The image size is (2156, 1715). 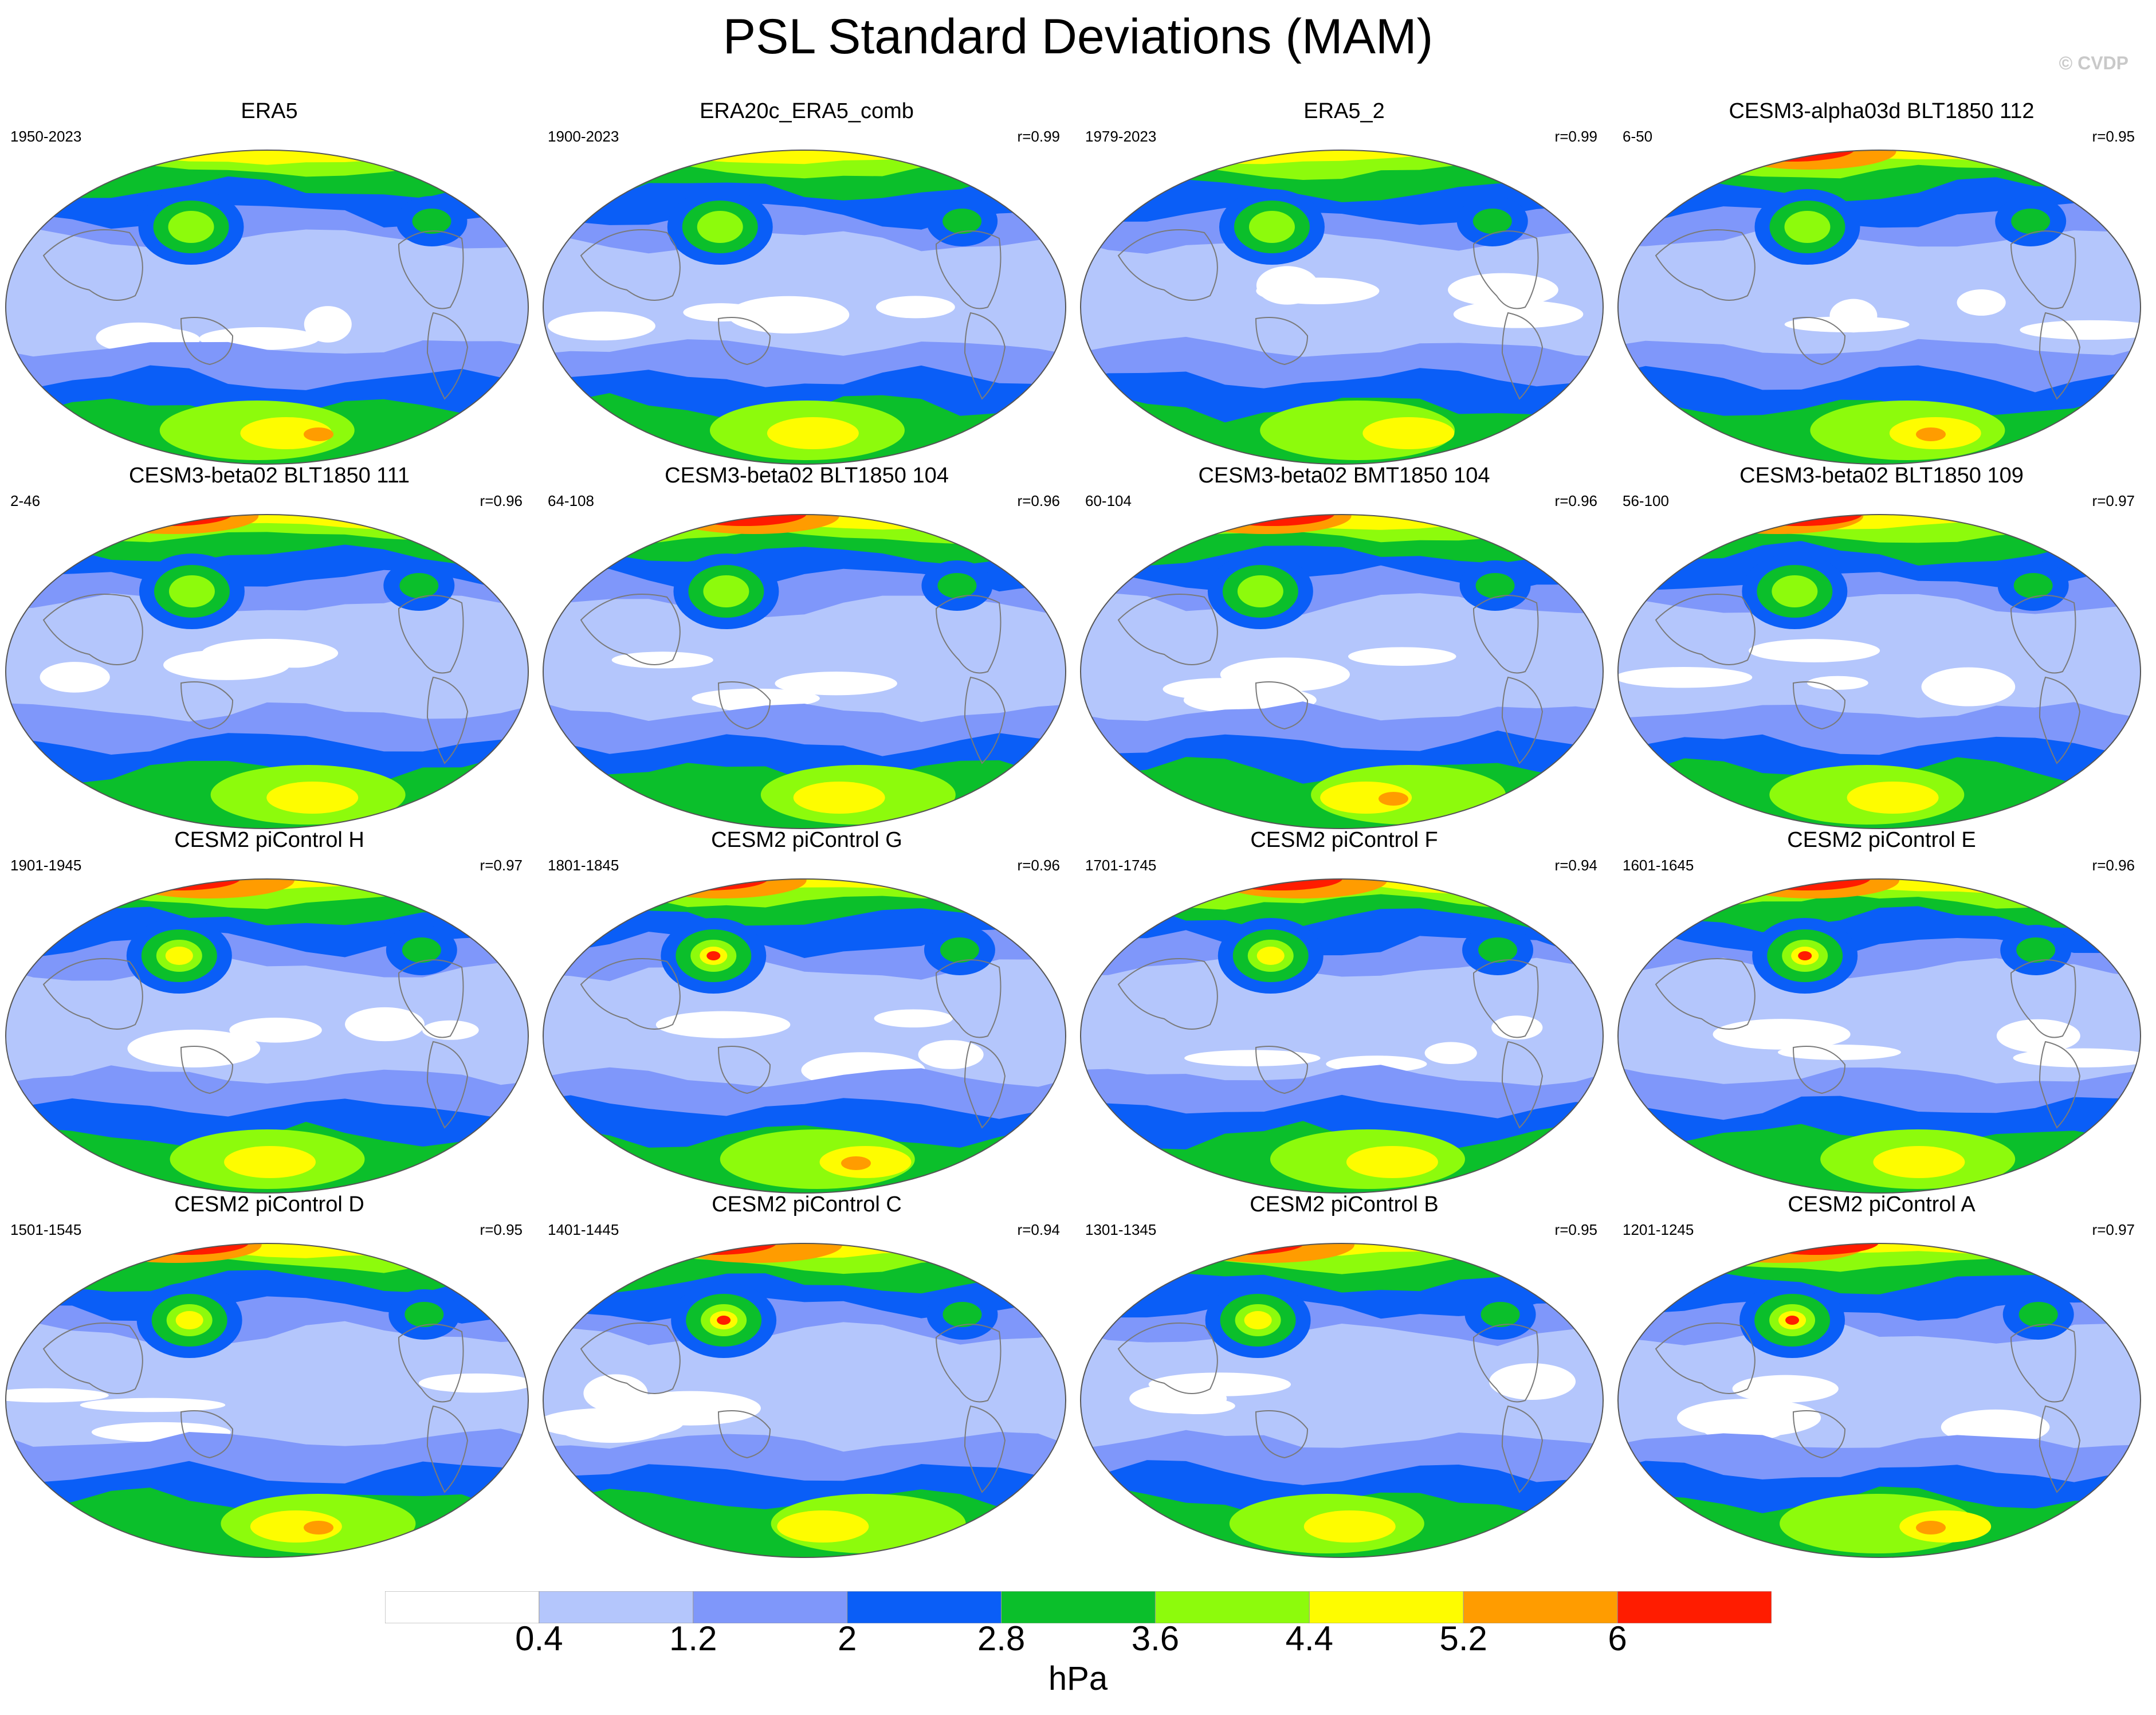 What do you see at coordinates (1881, 476) in the screenshot?
I see `panel-title: CESM3-beta02 BLT1850 109` at bounding box center [1881, 476].